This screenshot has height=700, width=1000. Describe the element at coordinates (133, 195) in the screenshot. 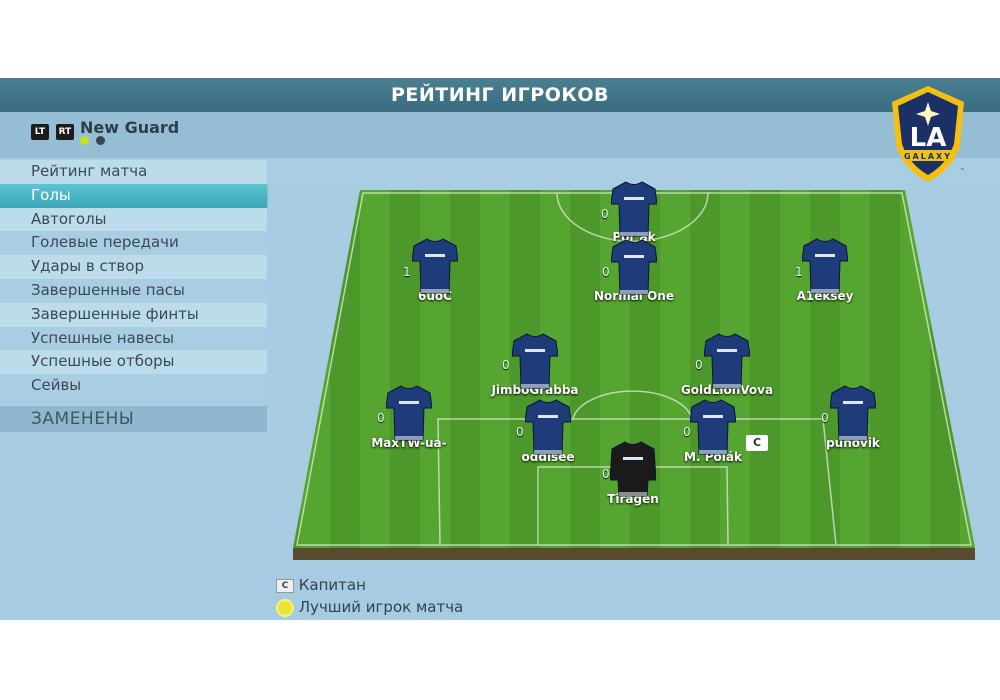

I see `menu-item: Голы` at that location.